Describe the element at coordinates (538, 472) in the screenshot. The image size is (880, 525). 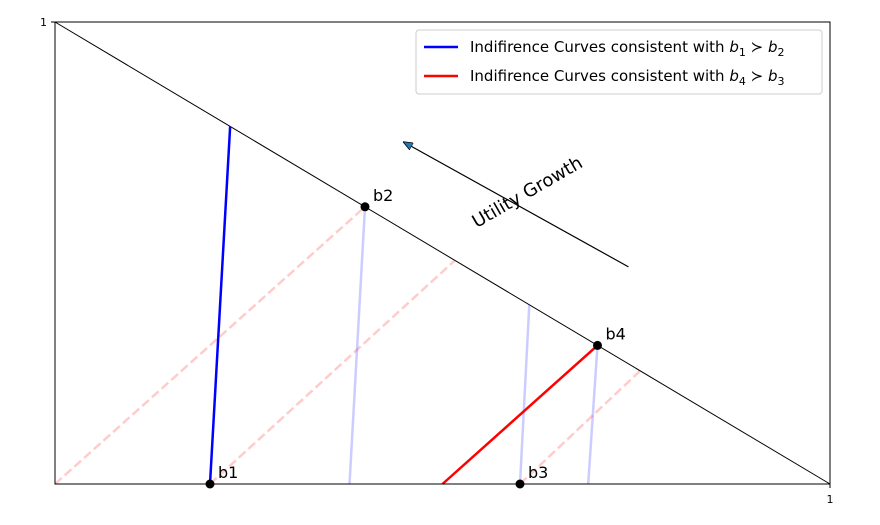
I see `point-label-b3: b3` at that location.